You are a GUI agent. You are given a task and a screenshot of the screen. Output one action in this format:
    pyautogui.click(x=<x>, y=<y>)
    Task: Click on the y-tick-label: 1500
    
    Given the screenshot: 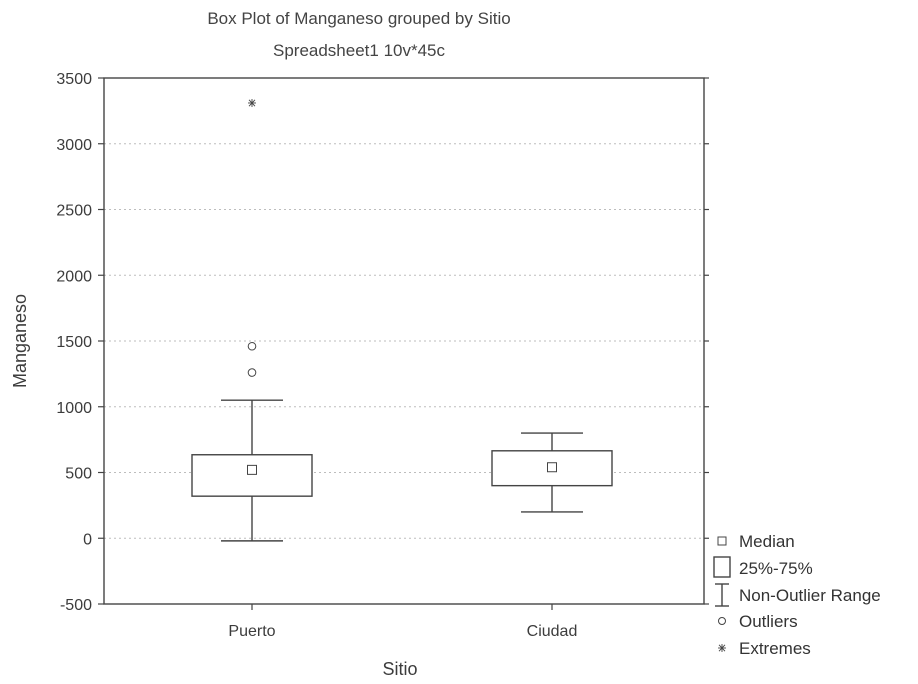 What is the action you would take?
    pyautogui.click(x=74, y=342)
    